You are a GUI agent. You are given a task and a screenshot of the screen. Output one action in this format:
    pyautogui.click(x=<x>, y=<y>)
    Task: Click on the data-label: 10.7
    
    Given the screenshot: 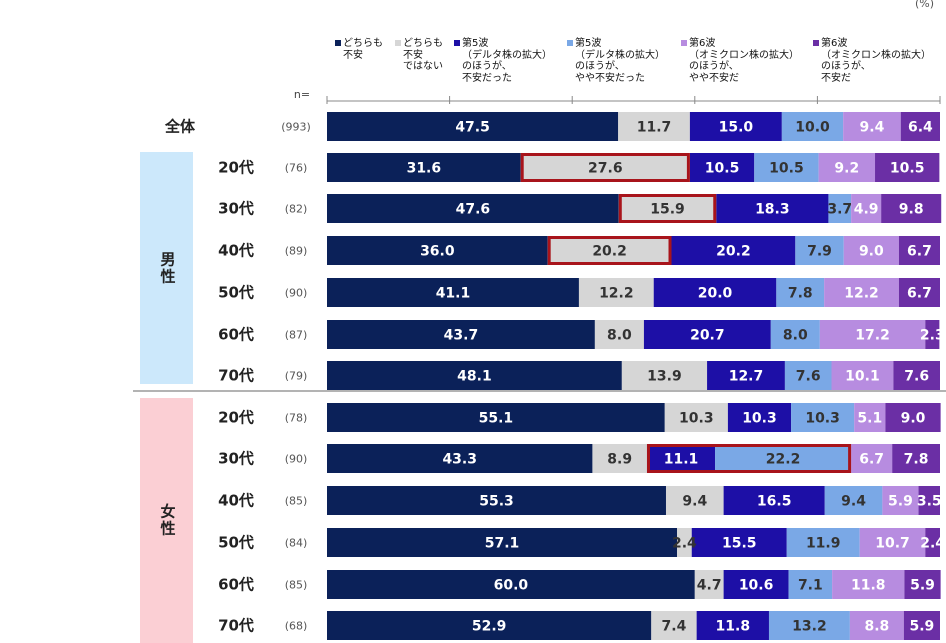 What is the action you would take?
    pyautogui.click(x=892, y=544)
    